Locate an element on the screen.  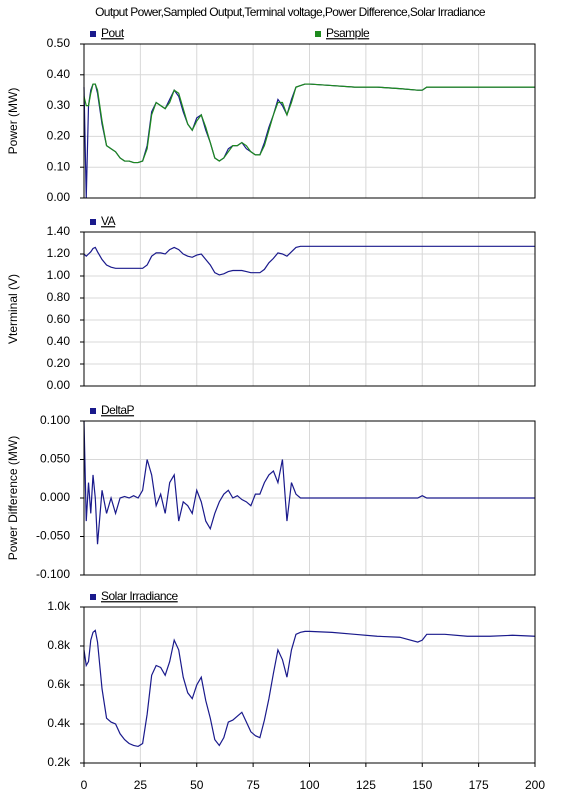
legend-label: Solar Irradiance is located at coordinates (140, 596).